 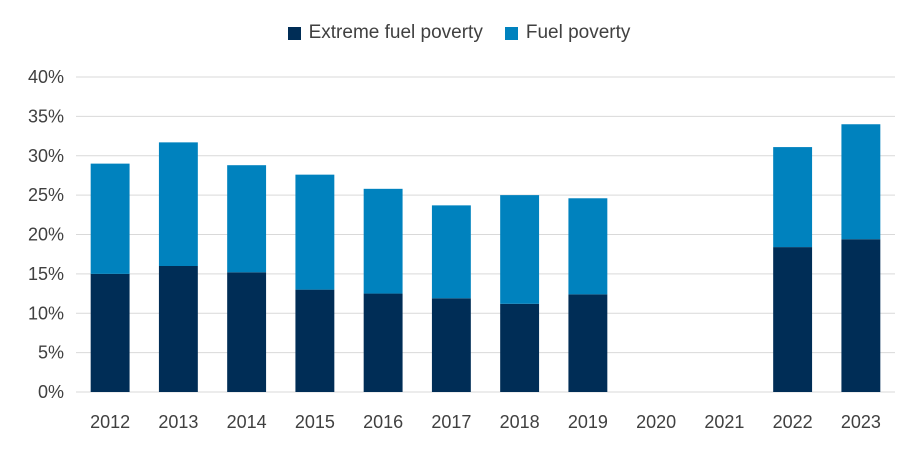 I want to click on x-tick-label: 2015, so click(x=315, y=422).